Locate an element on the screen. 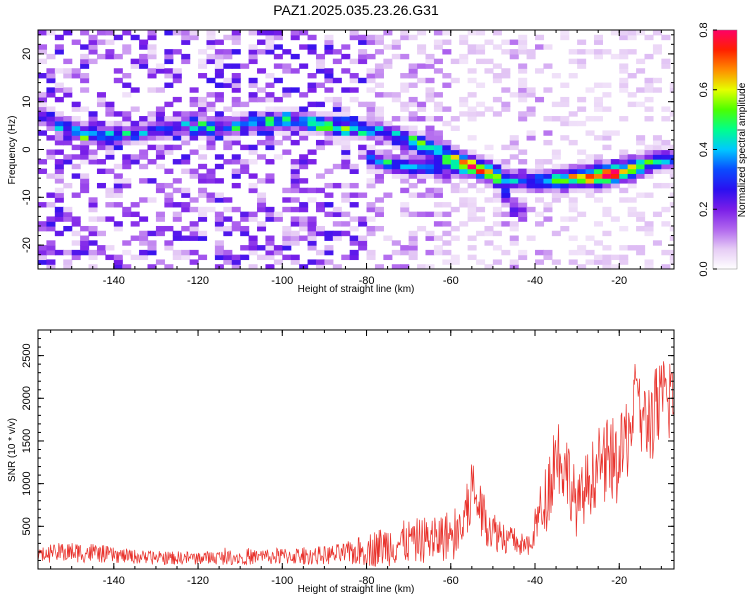 Image resolution: width=750 pixels, height=600 pixels. spectrogram-x-tick-label: -140 is located at coordinates (114, 281).